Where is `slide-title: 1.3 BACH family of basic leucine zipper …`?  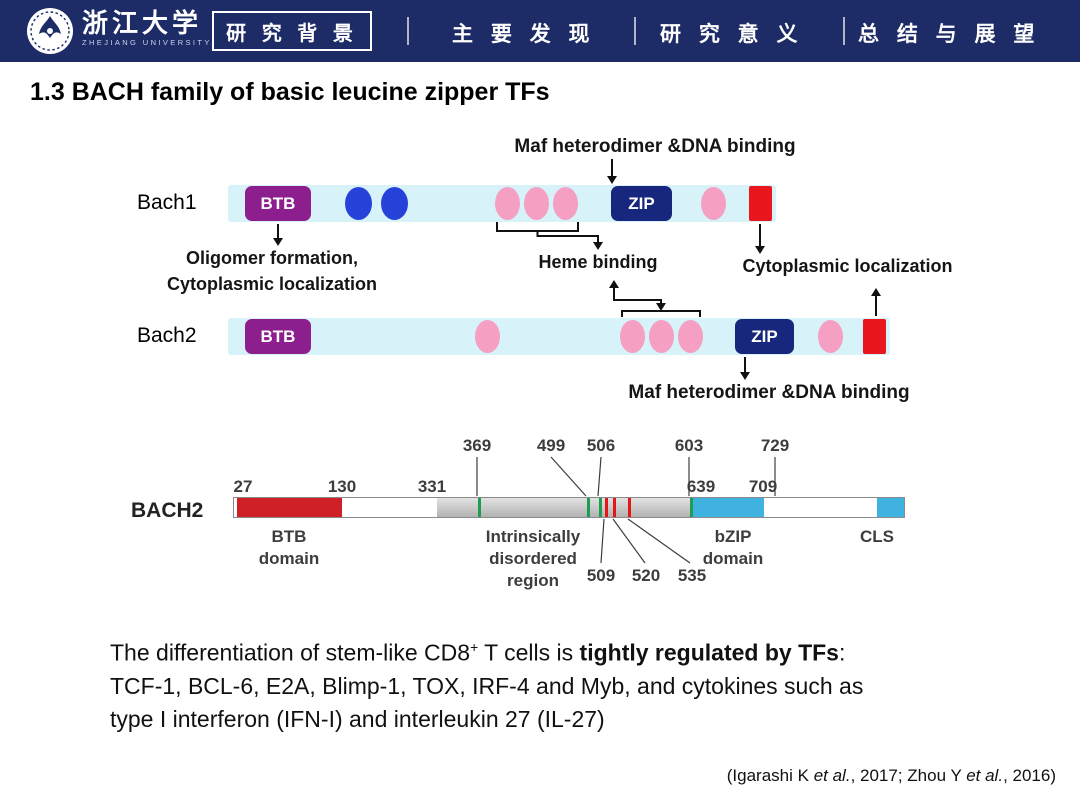
slide-title: 1.3 BACH family of basic leucine zipper … is located at coordinates (290, 92).